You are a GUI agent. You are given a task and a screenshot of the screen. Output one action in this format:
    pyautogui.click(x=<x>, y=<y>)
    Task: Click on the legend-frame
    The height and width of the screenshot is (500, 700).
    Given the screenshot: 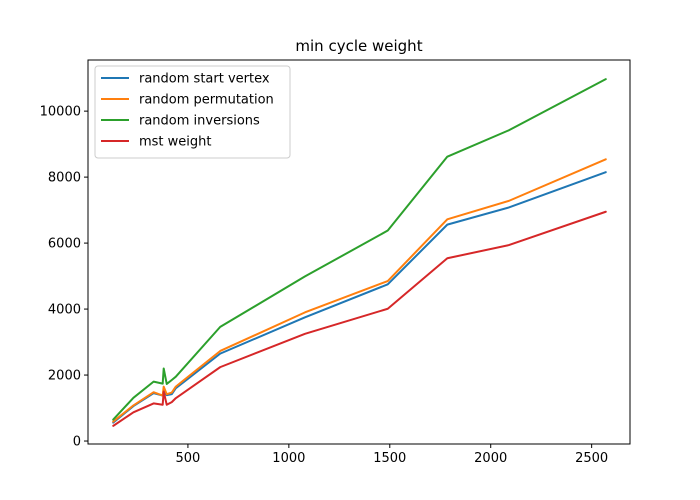 What is the action you would take?
    pyautogui.click(x=192, y=112)
    